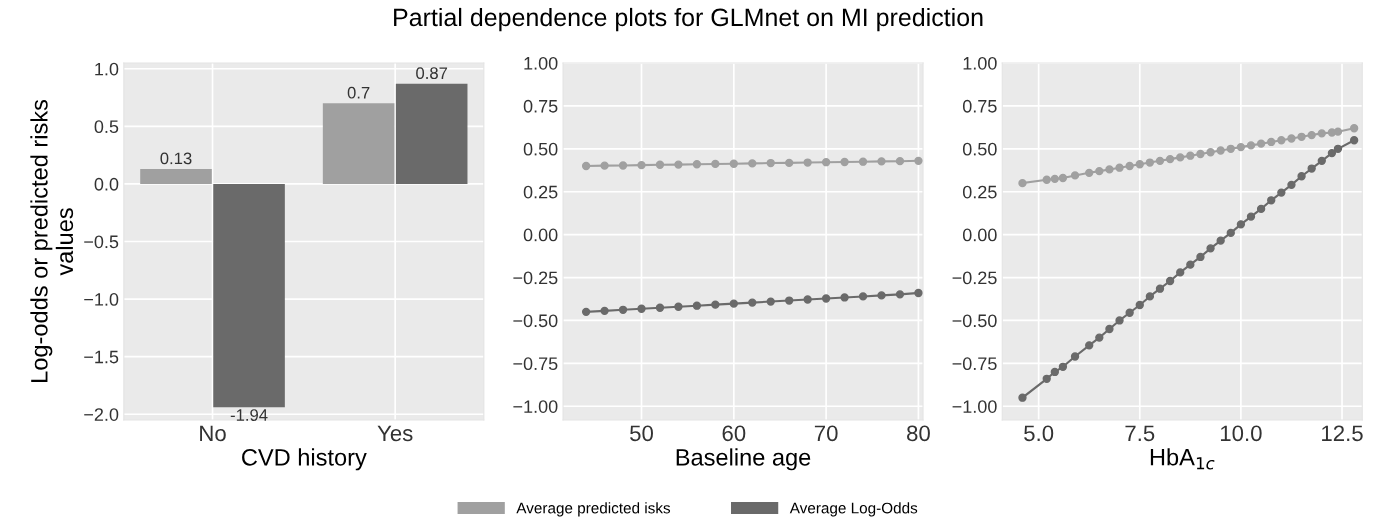 This screenshot has width=1376, height=525. I want to click on x-tick-label: 7.5, so click(1140, 433).